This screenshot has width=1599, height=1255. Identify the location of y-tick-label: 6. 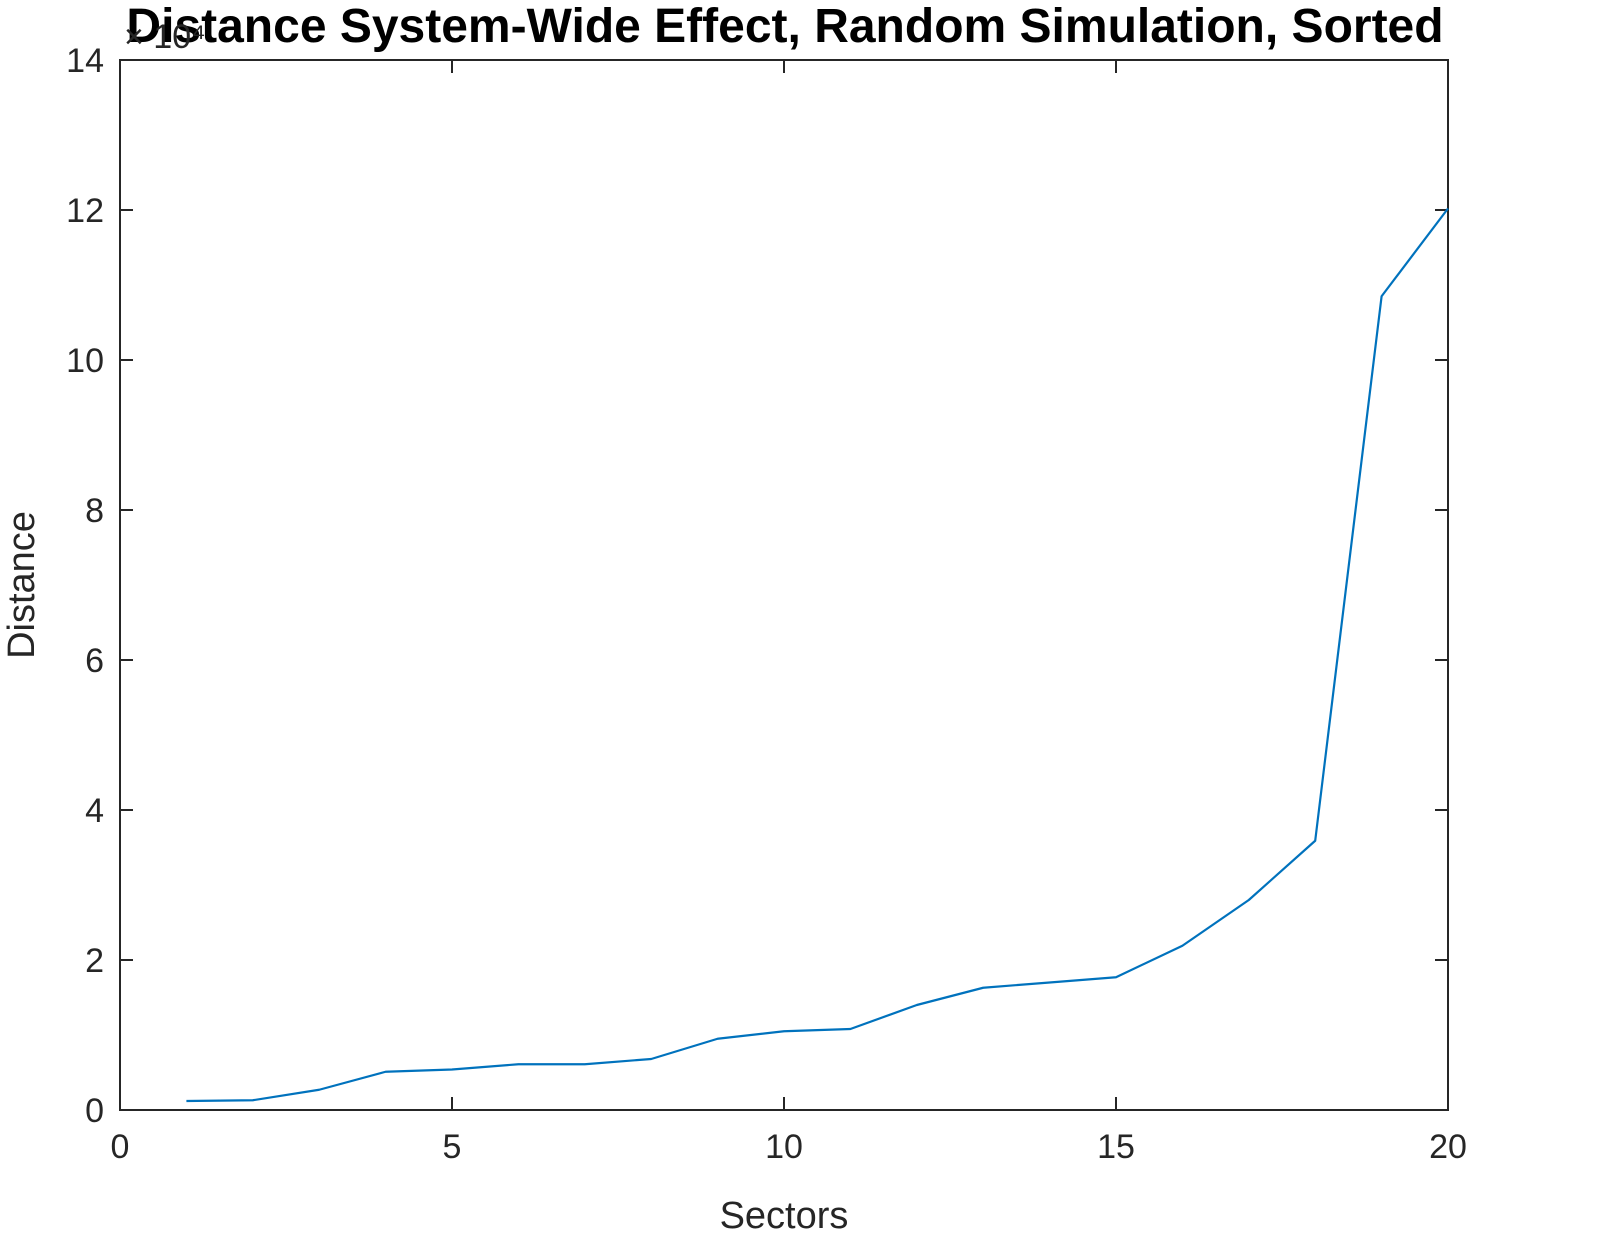
(94, 661).